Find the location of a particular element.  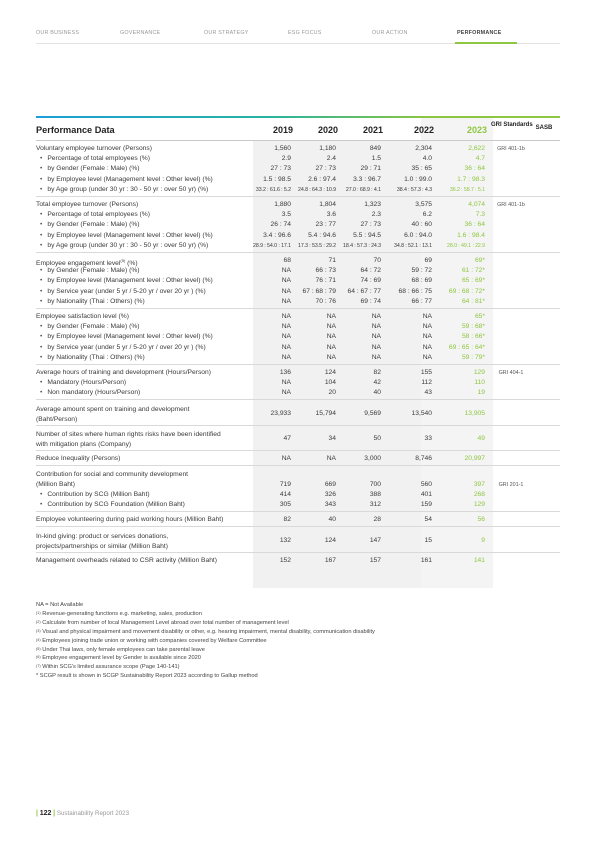

row-label: Total employee turnover (Persons) is located at coordinates (87, 205).